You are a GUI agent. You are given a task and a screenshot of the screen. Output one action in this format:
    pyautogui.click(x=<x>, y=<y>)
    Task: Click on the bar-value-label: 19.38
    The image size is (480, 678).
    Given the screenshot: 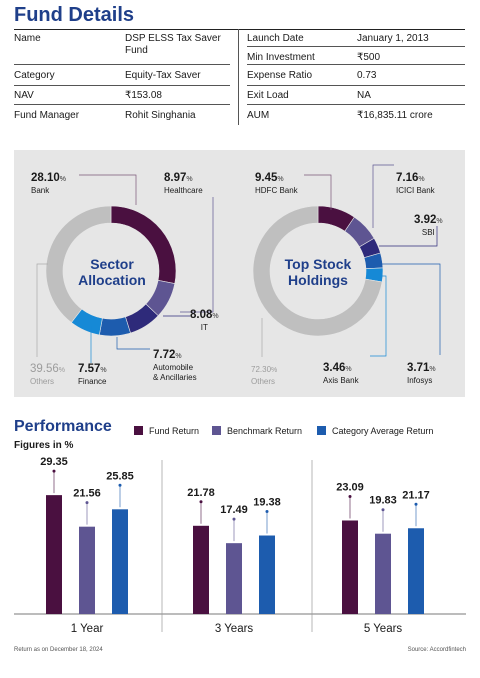 What is the action you would take?
    pyautogui.click(x=267, y=503)
    